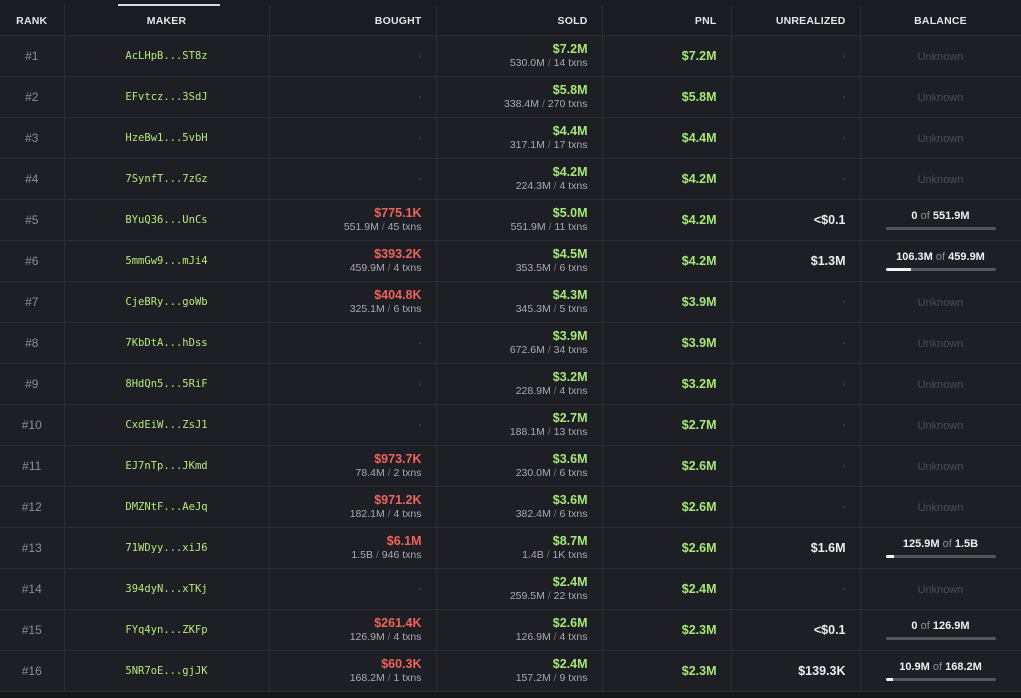 This screenshot has width=1021, height=698. I want to click on unrealized-empty: -, so click(796, 343).